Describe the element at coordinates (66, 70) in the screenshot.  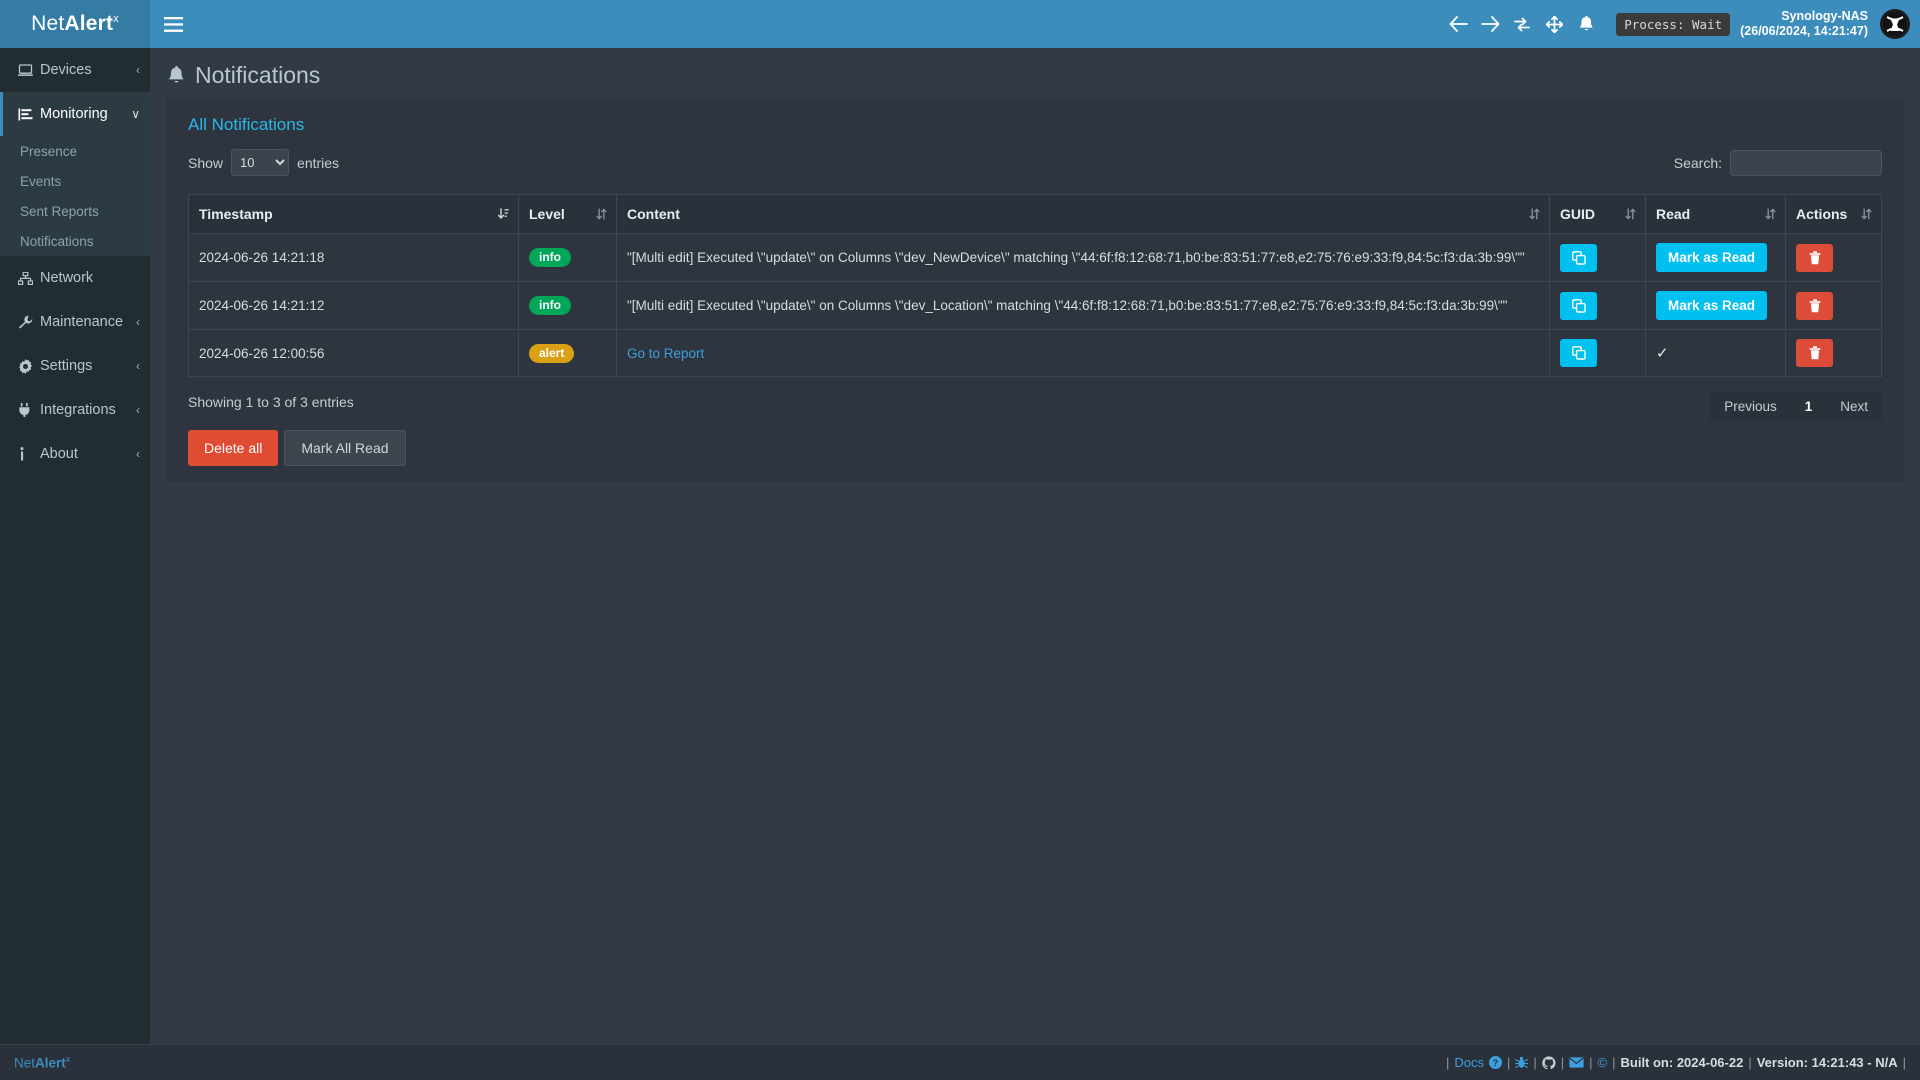
I see `sidebar-item-label: Devices` at that location.